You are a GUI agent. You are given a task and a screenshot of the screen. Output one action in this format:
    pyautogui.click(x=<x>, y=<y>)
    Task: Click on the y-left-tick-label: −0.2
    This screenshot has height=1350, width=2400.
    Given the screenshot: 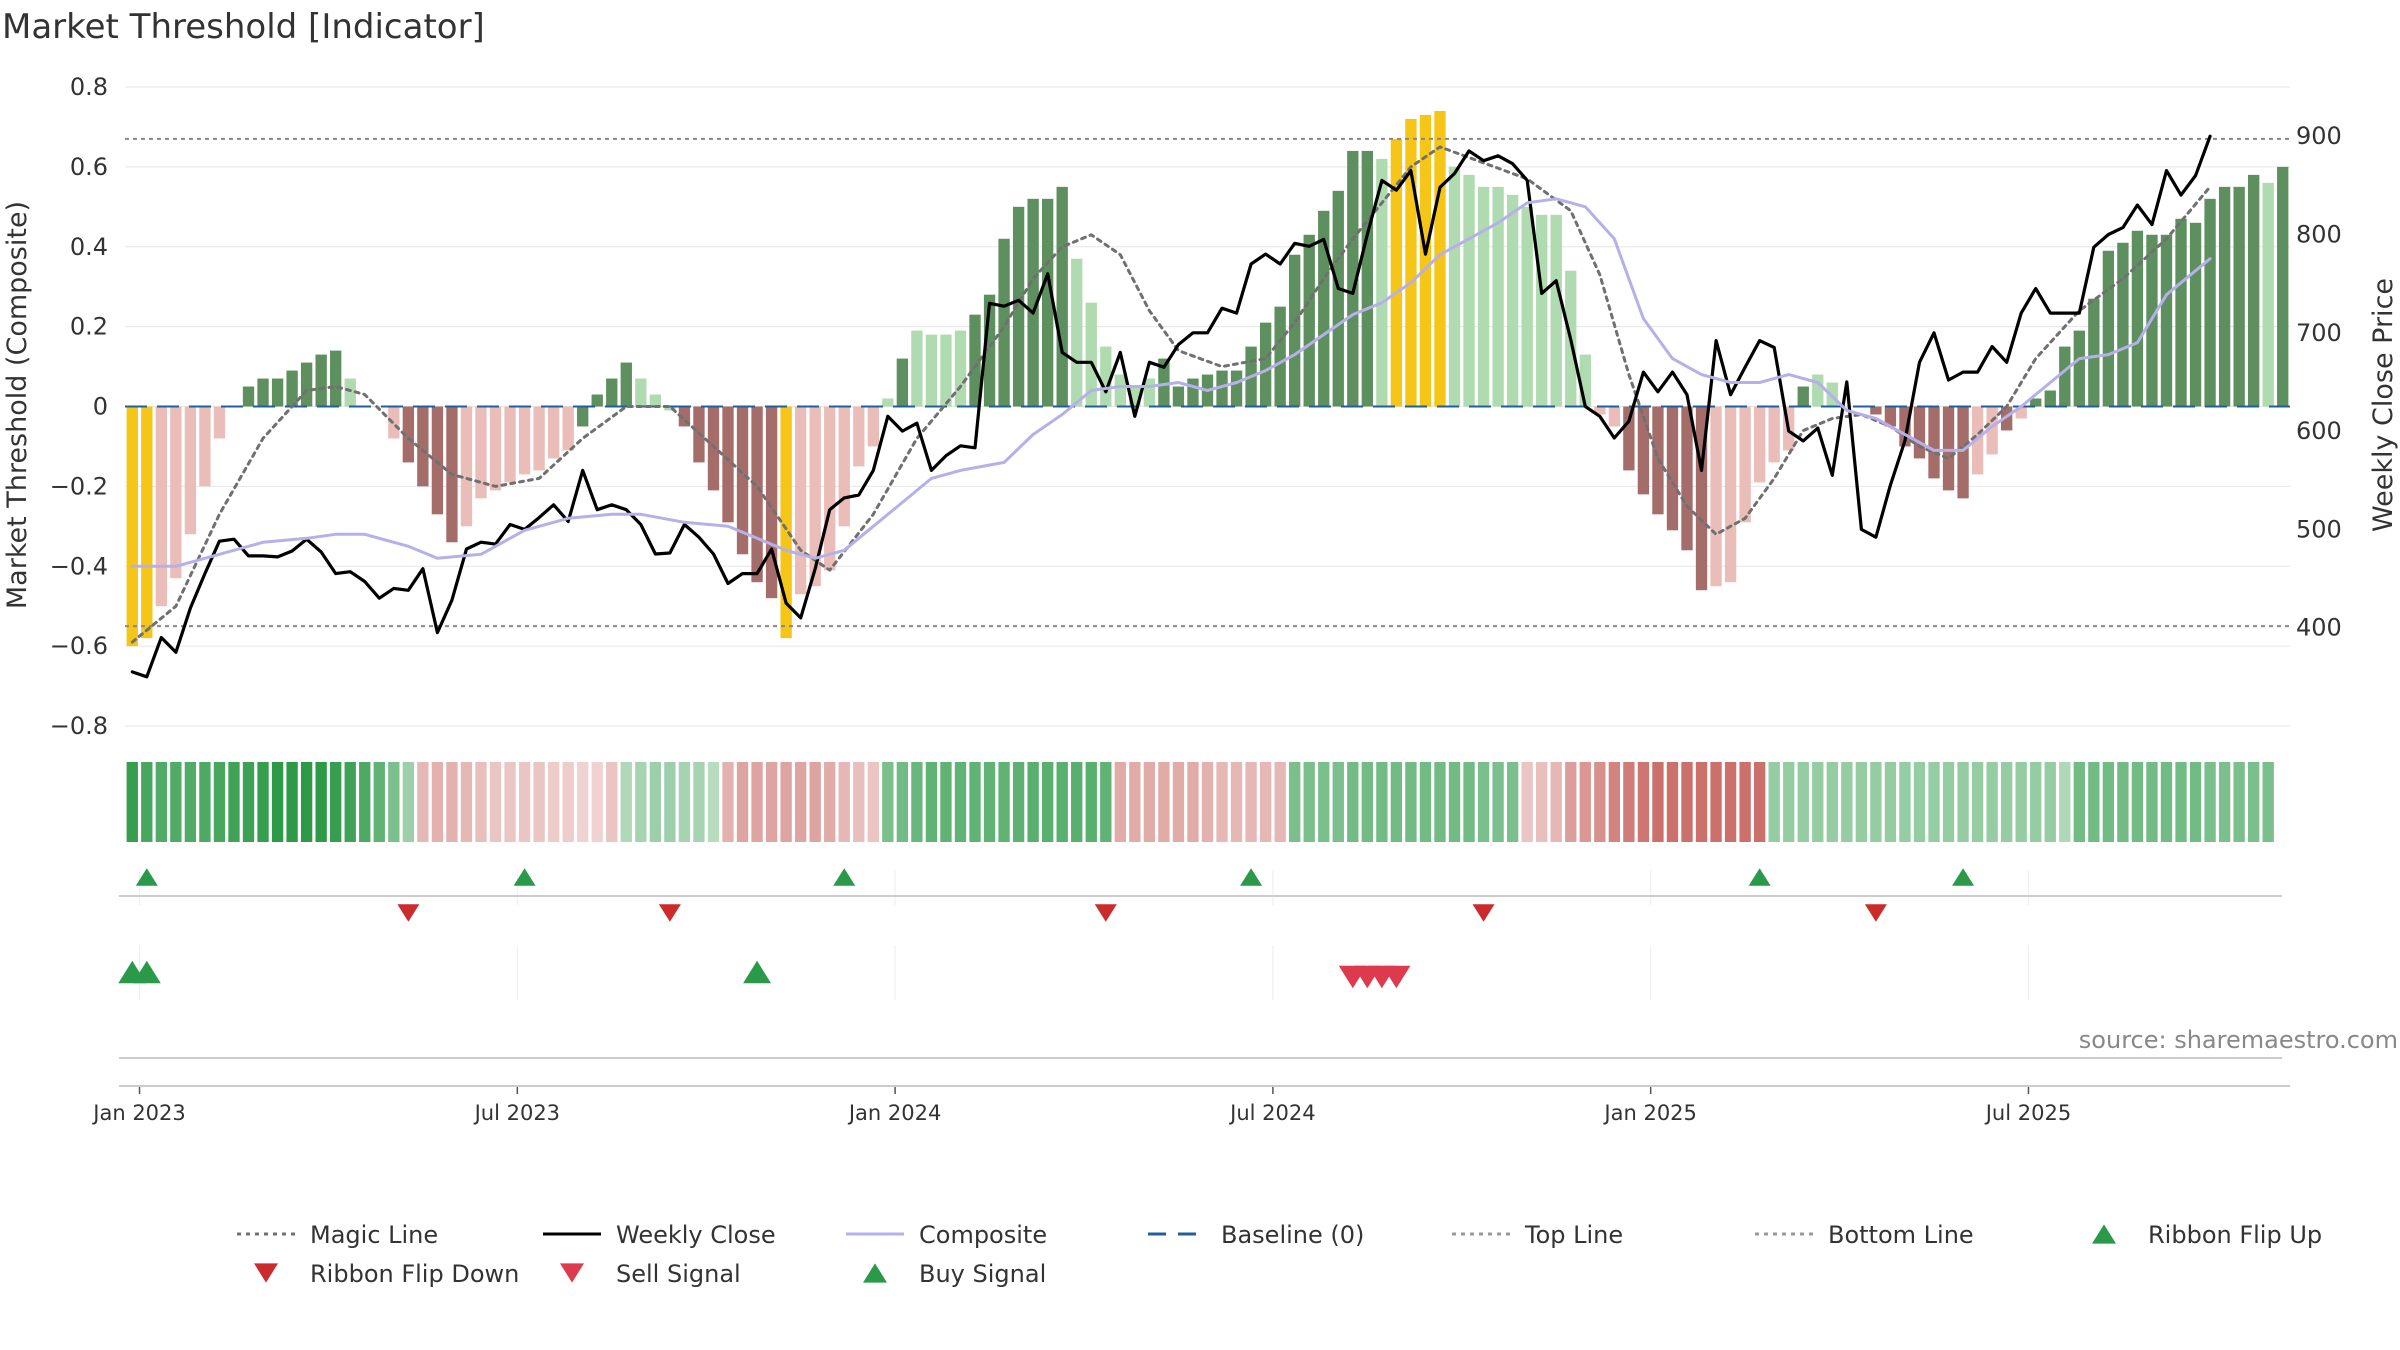 What is the action you would take?
    pyautogui.click(x=79, y=486)
    